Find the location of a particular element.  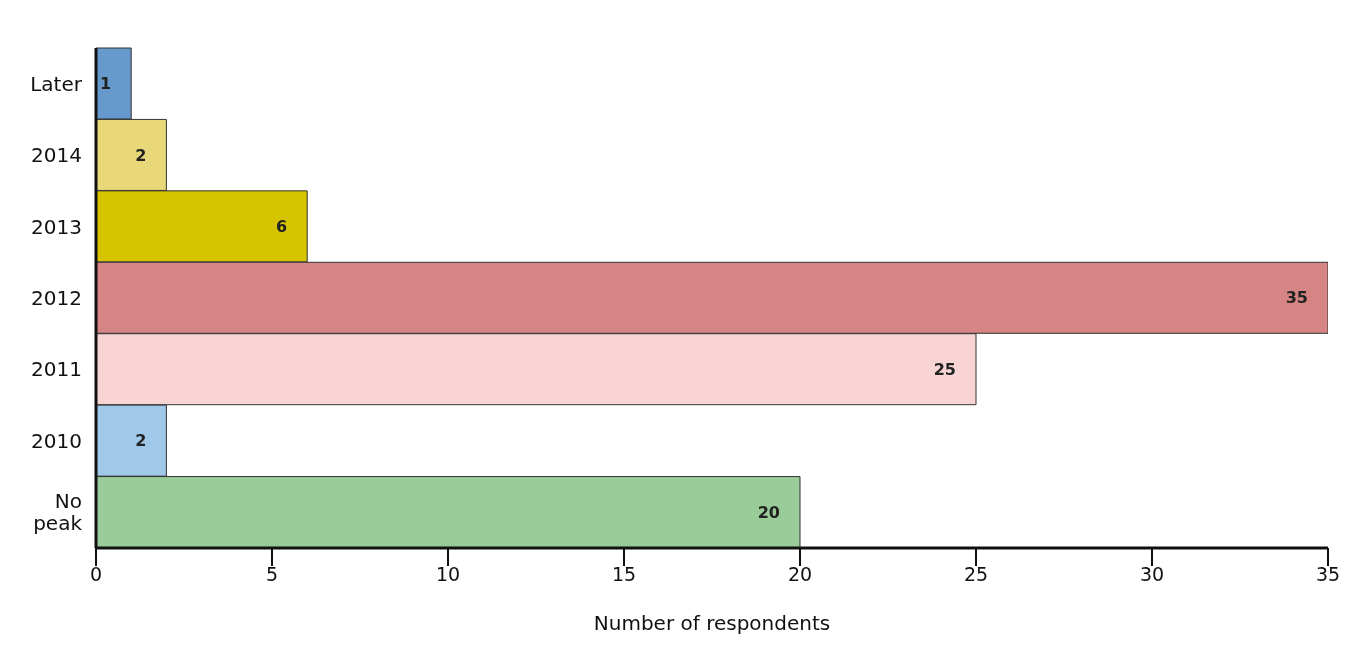

x-tick-label: 20 is located at coordinates (800, 574).